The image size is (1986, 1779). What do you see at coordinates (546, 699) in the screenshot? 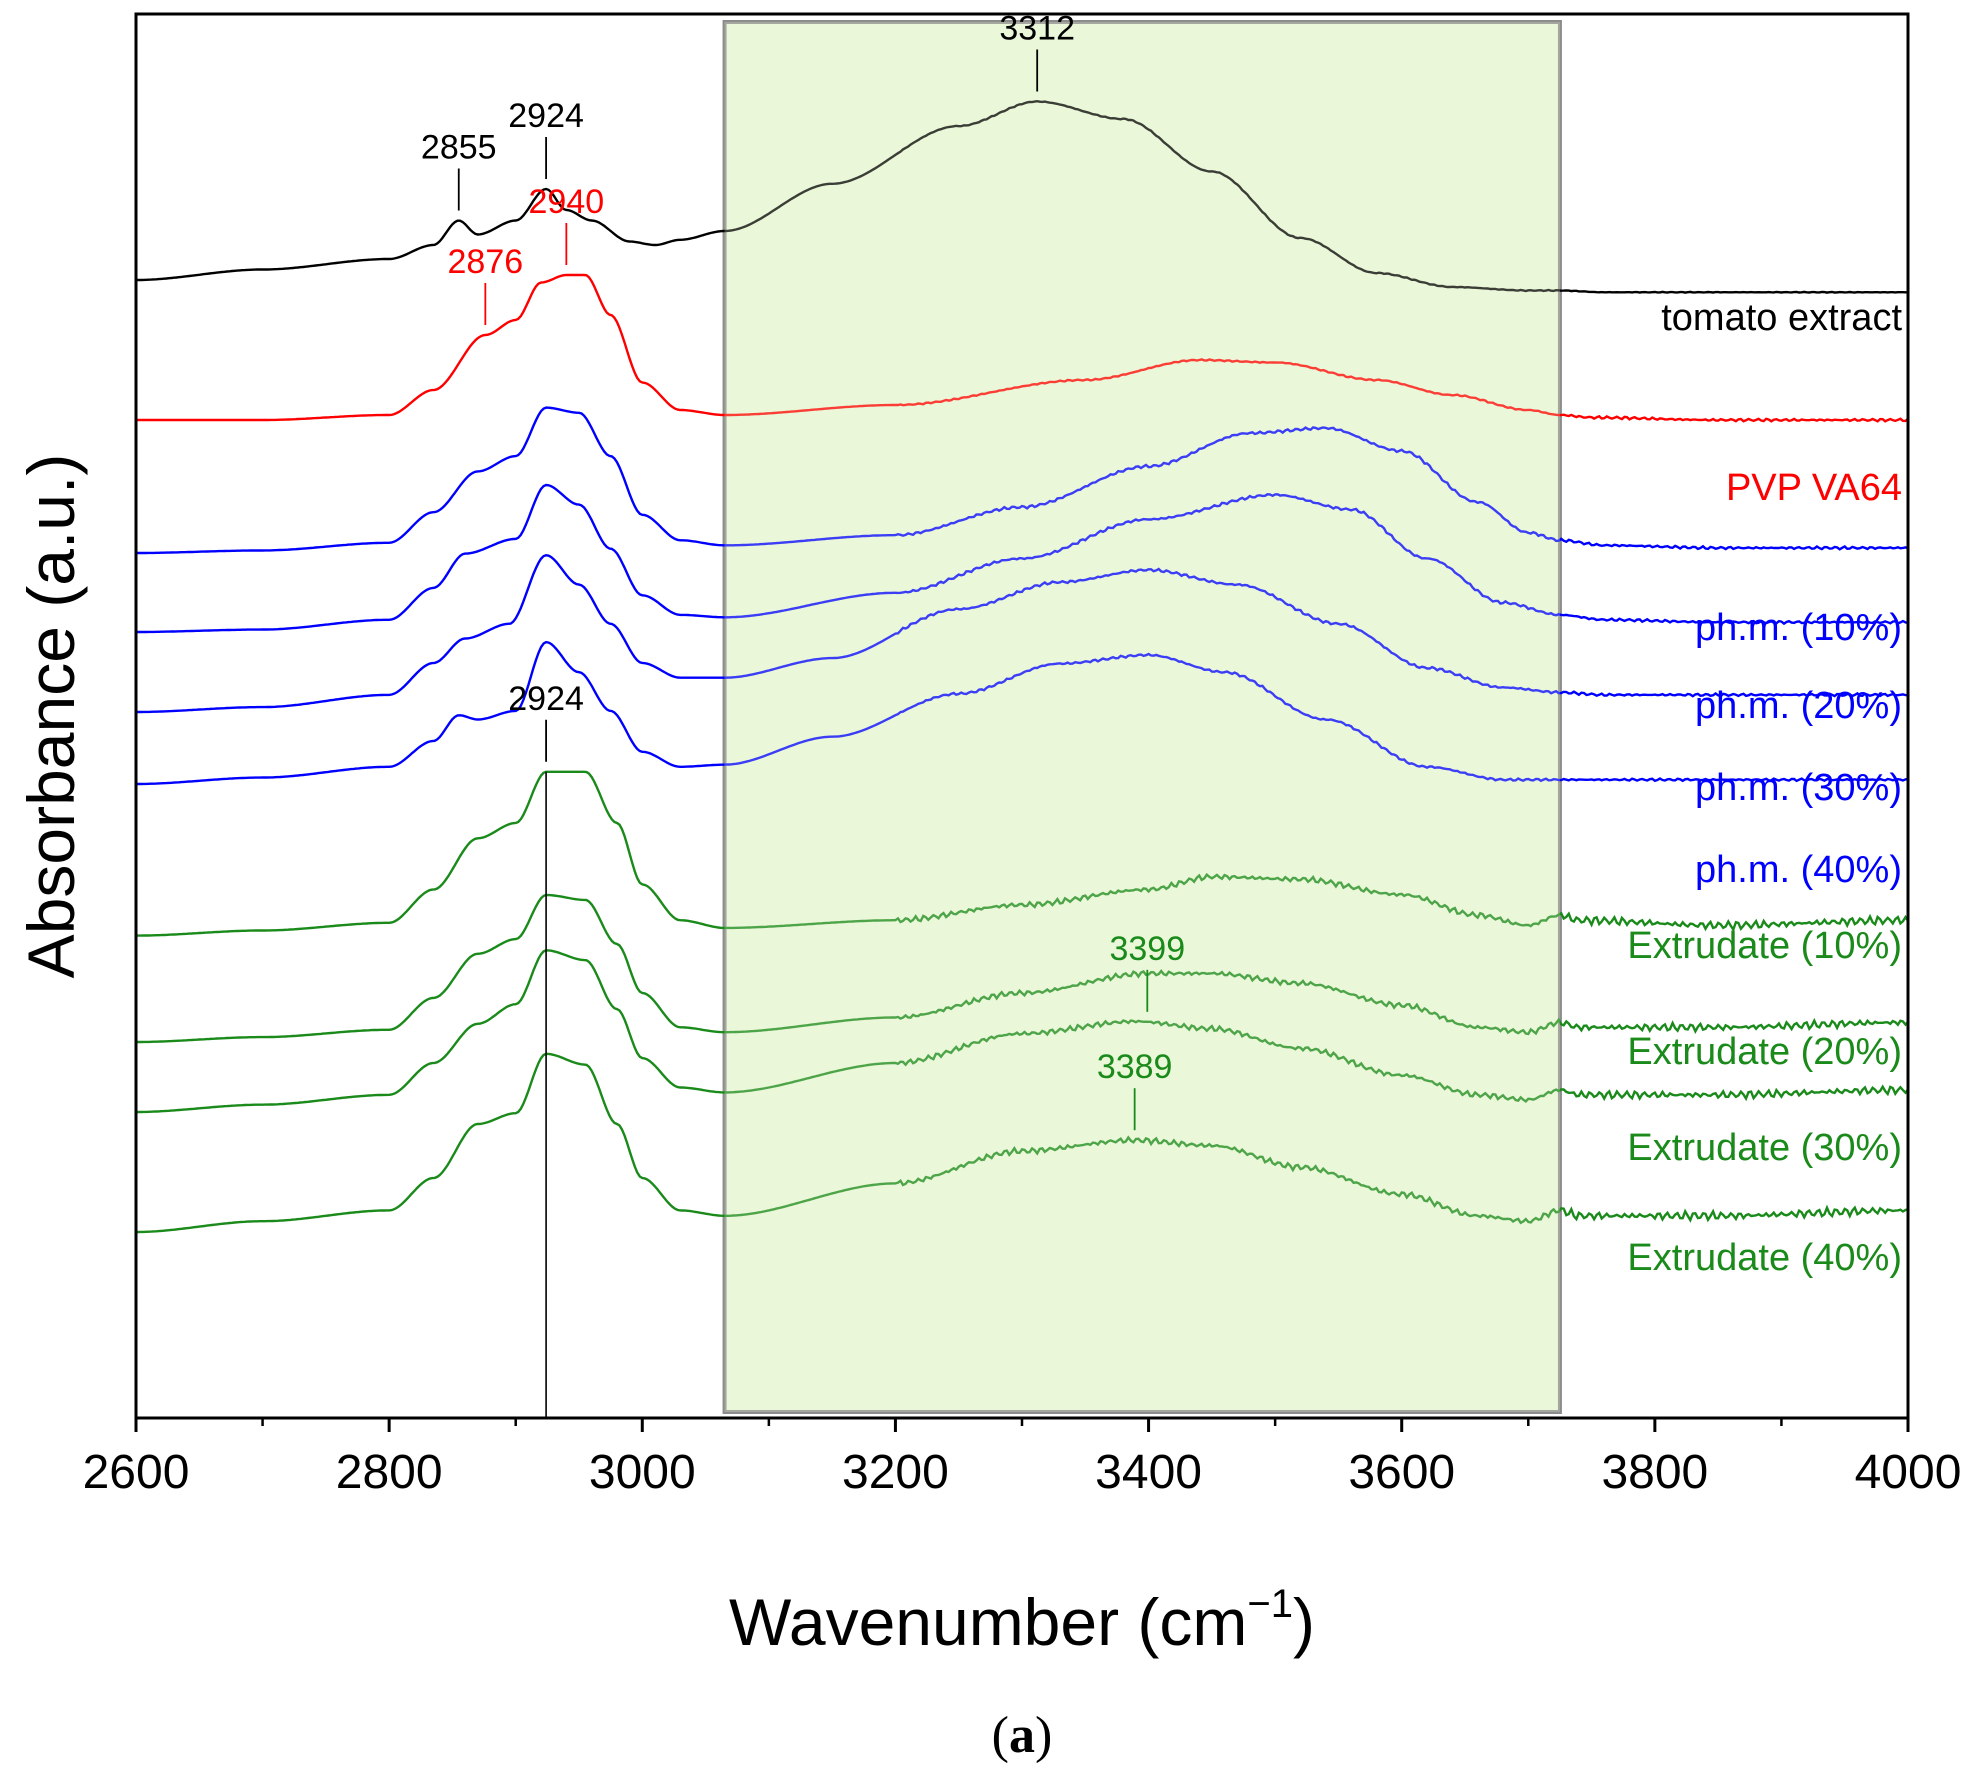
I see `peak-label-5: 2924` at bounding box center [546, 699].